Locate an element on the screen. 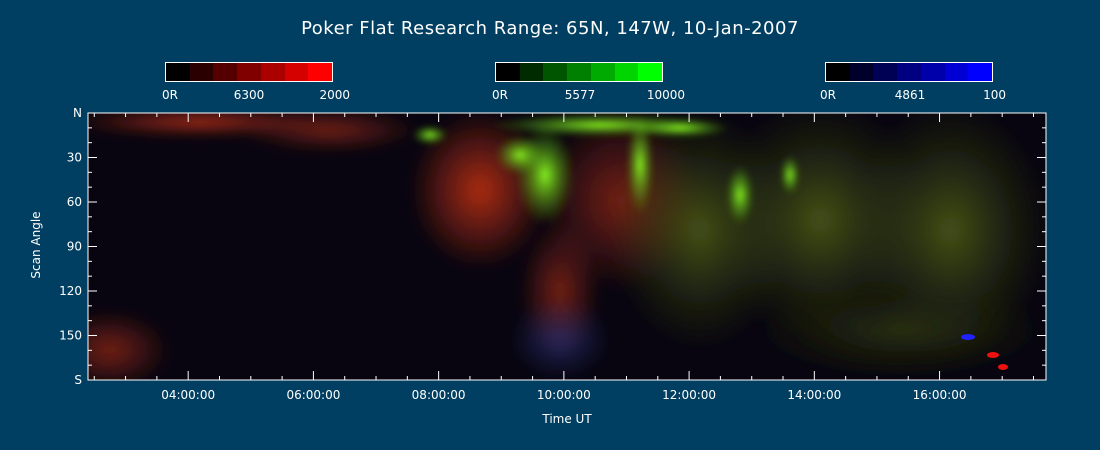 The height and width of the screenshot is (450, 1100). colorbar-5577-min-label: 0R is located at coordinates (500, 95).